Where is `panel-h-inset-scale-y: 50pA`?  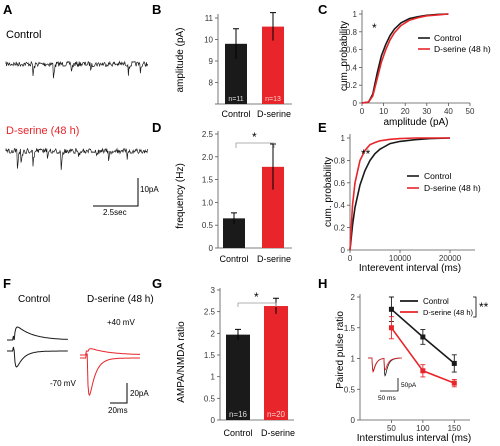 panel-h-inset-scale-y: 50pA is located at coordinates (409, 385).